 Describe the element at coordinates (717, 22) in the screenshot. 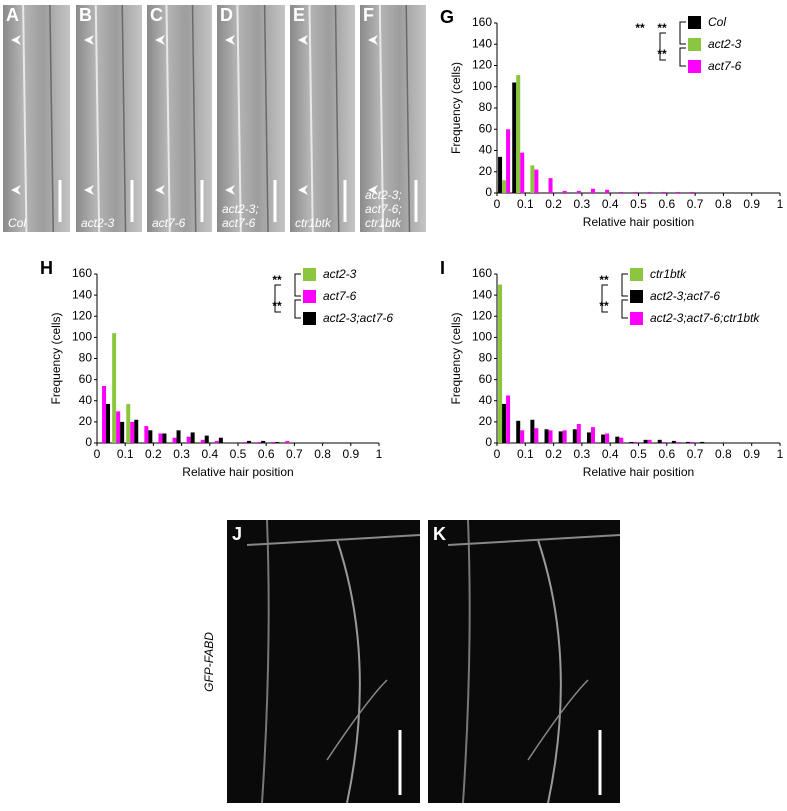

I see `legend-label: Col` at that location.